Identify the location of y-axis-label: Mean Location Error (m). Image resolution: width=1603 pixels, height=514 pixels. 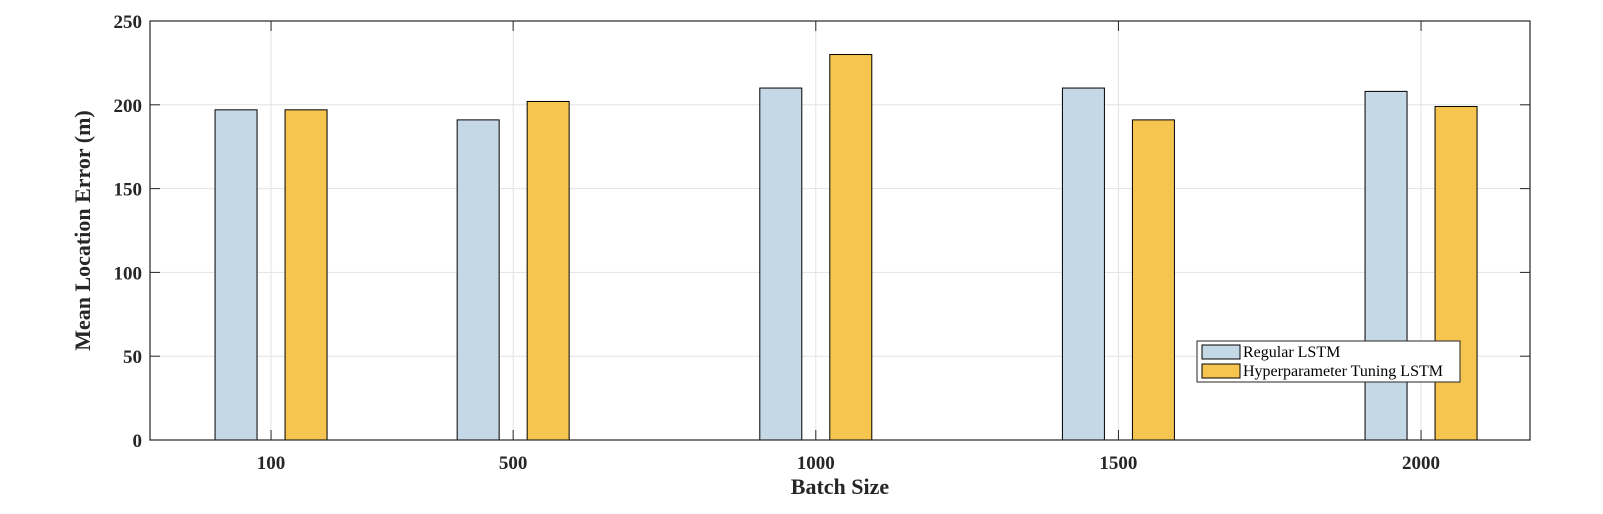
(82, 230).